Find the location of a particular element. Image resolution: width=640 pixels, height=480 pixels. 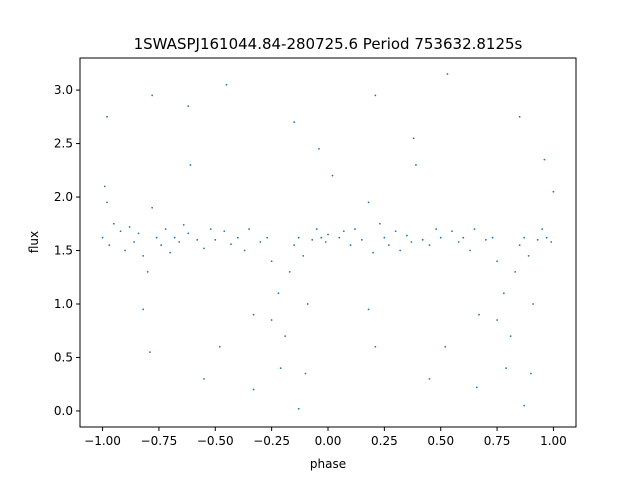

x-axis-label: phase is located at coordinates (328, 464).